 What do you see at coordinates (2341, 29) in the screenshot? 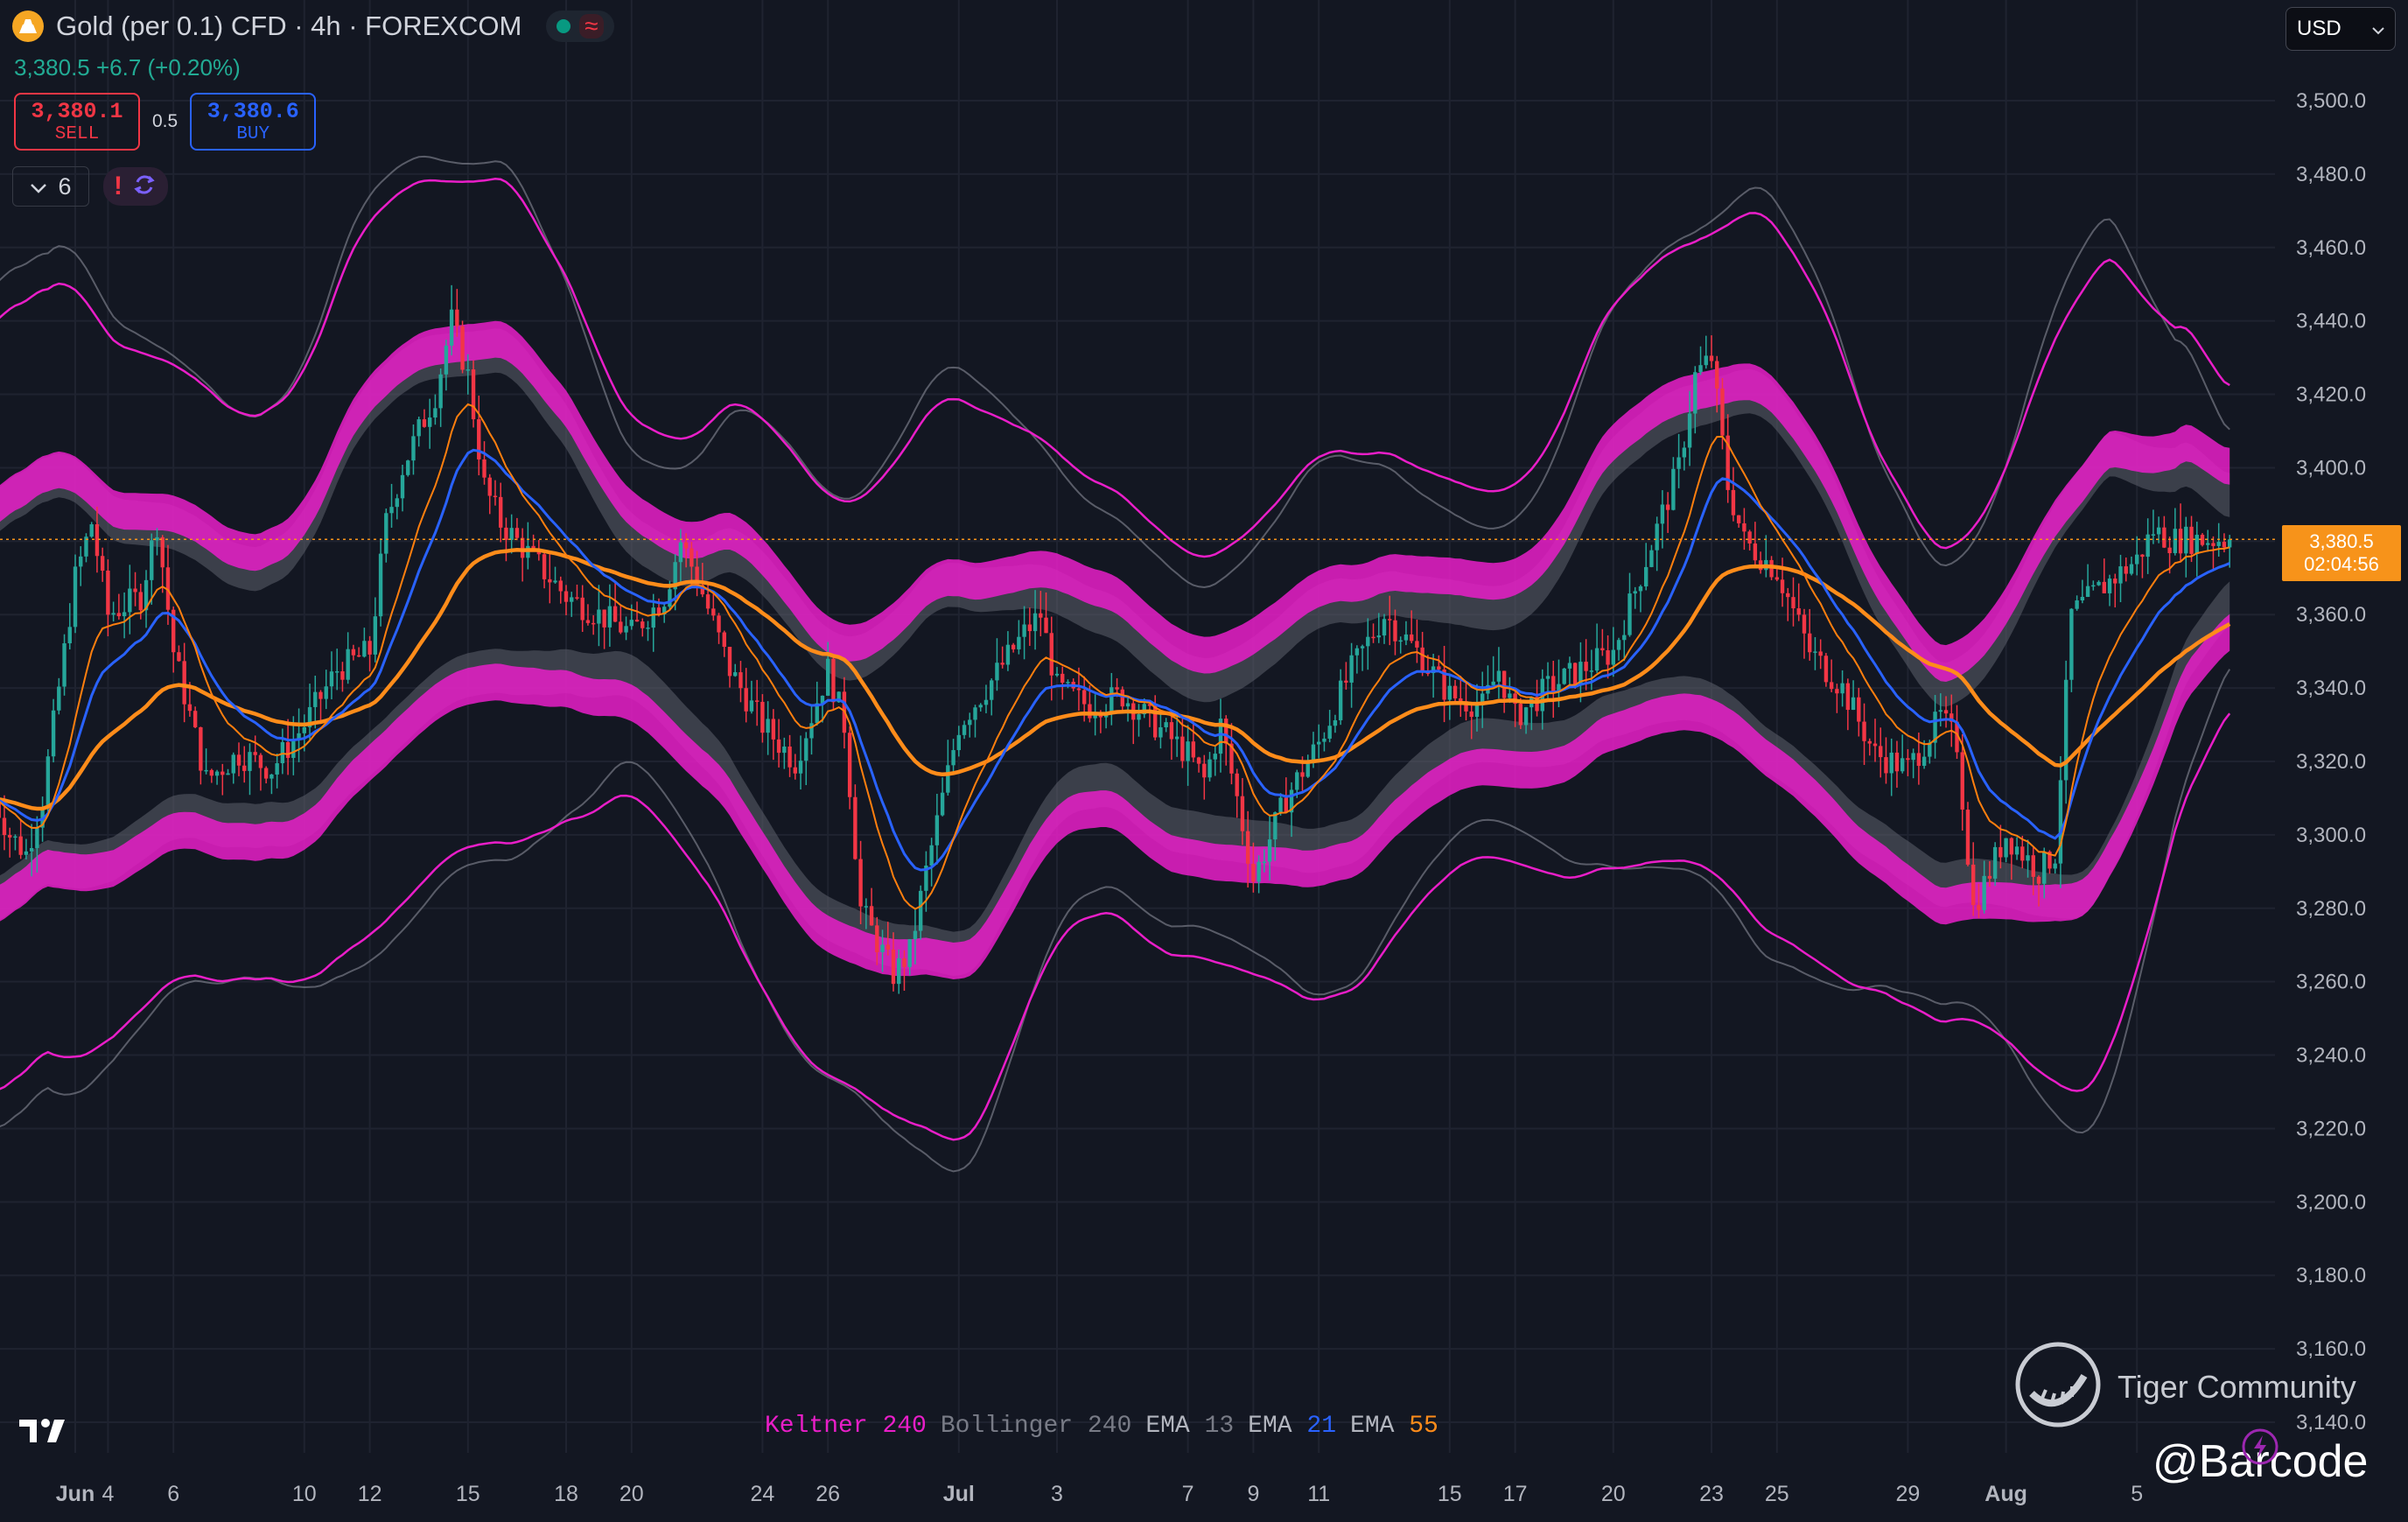
I see `currency-selector: USD` at bounding box center [2341, 29].